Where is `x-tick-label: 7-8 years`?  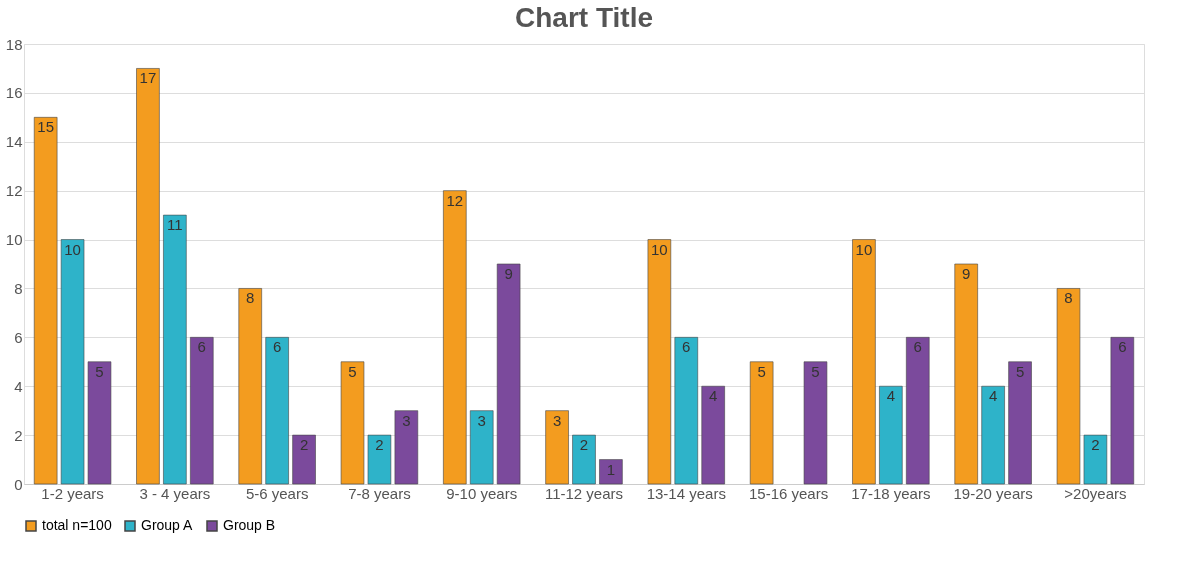
x-tick-label: 7-8 years is located at coordinates (379, 493).